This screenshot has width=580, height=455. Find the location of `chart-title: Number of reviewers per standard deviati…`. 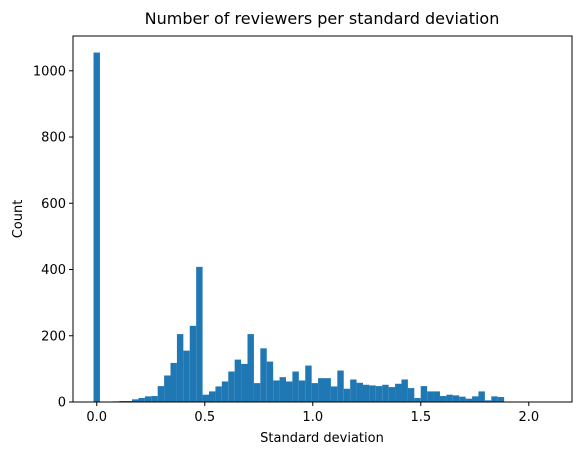

chart-title: Number of reviewers per standard deviati… is located at coordinates (322, 18).